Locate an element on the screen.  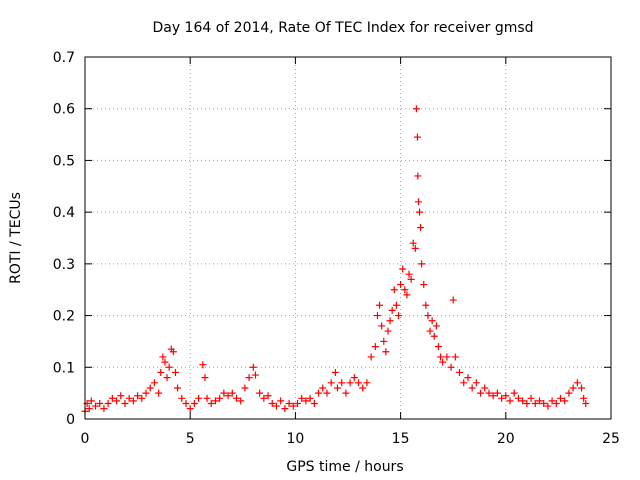
x-tick-label: 10 is located at coordinates (295, 439).